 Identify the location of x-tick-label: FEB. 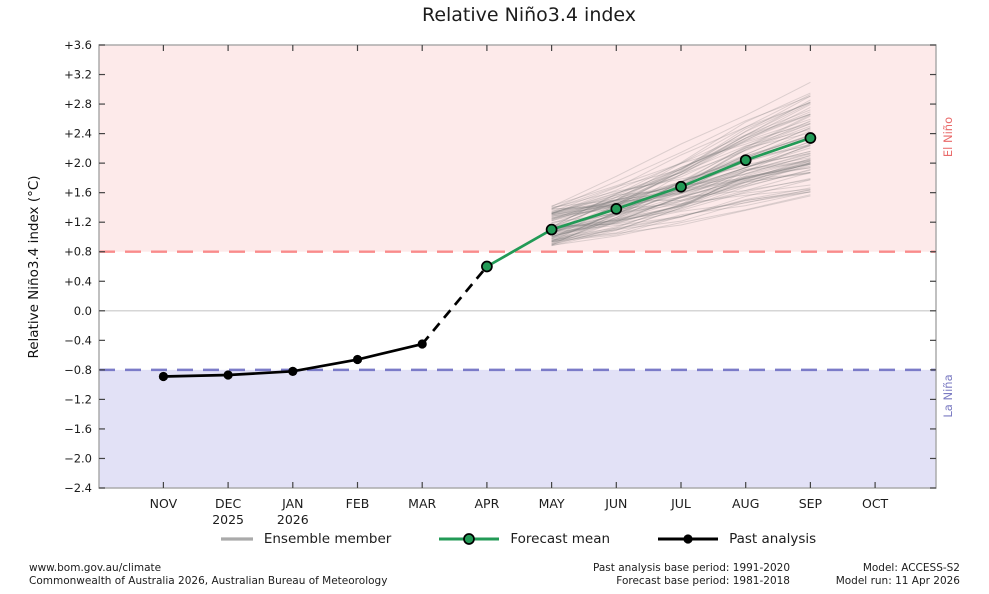
(358, 503).